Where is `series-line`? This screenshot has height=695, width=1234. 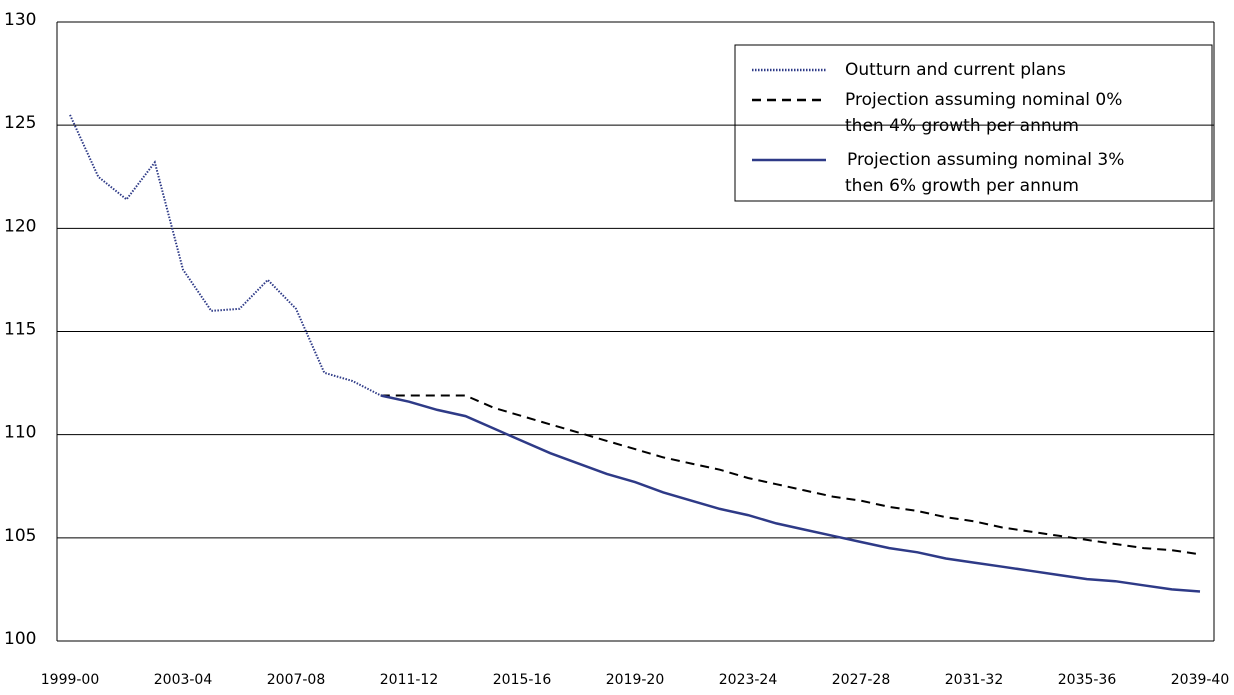
series-line is located at coordinates (225, 255).